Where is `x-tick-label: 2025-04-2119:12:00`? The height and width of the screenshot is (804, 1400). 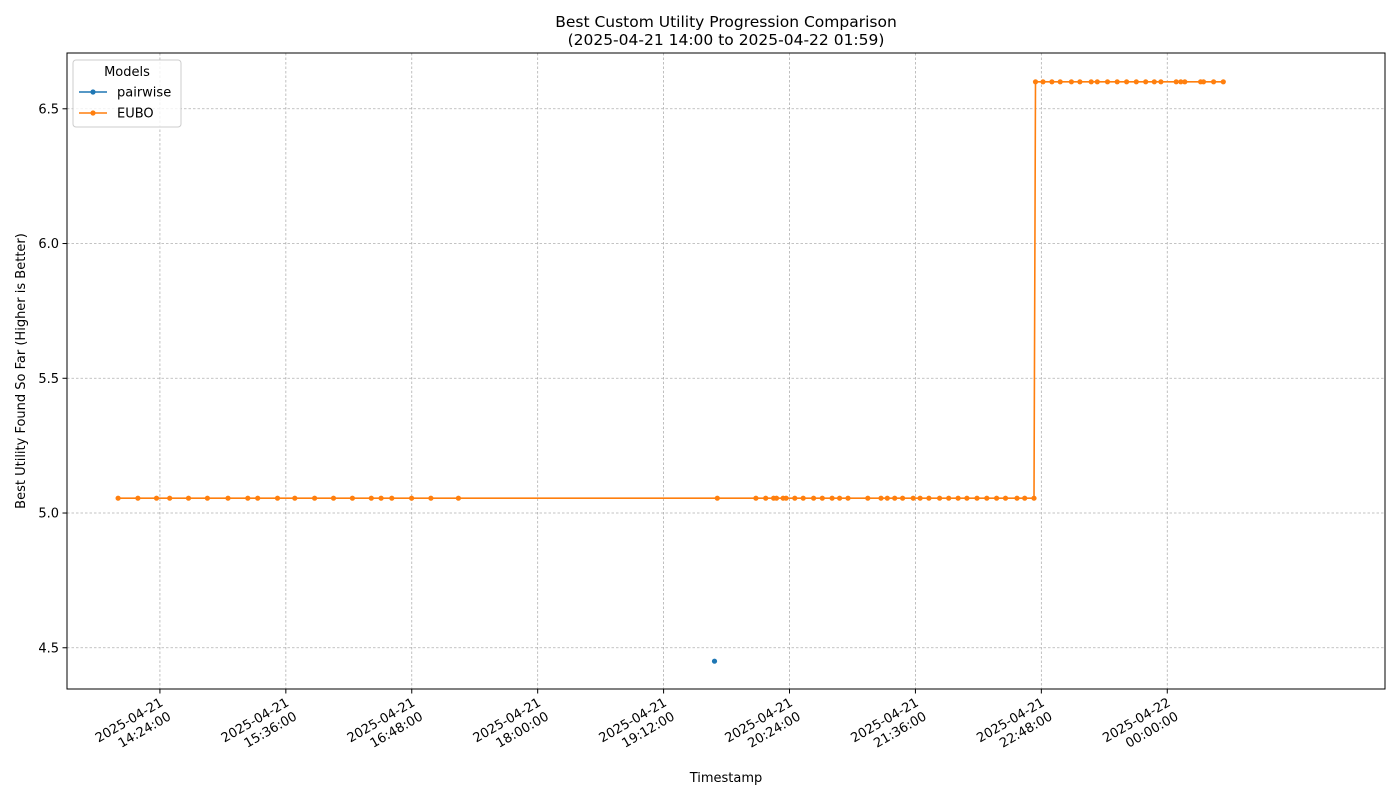
x-tick-label: 2025-04-2119:12:00 is located at coordinates (637, 727).